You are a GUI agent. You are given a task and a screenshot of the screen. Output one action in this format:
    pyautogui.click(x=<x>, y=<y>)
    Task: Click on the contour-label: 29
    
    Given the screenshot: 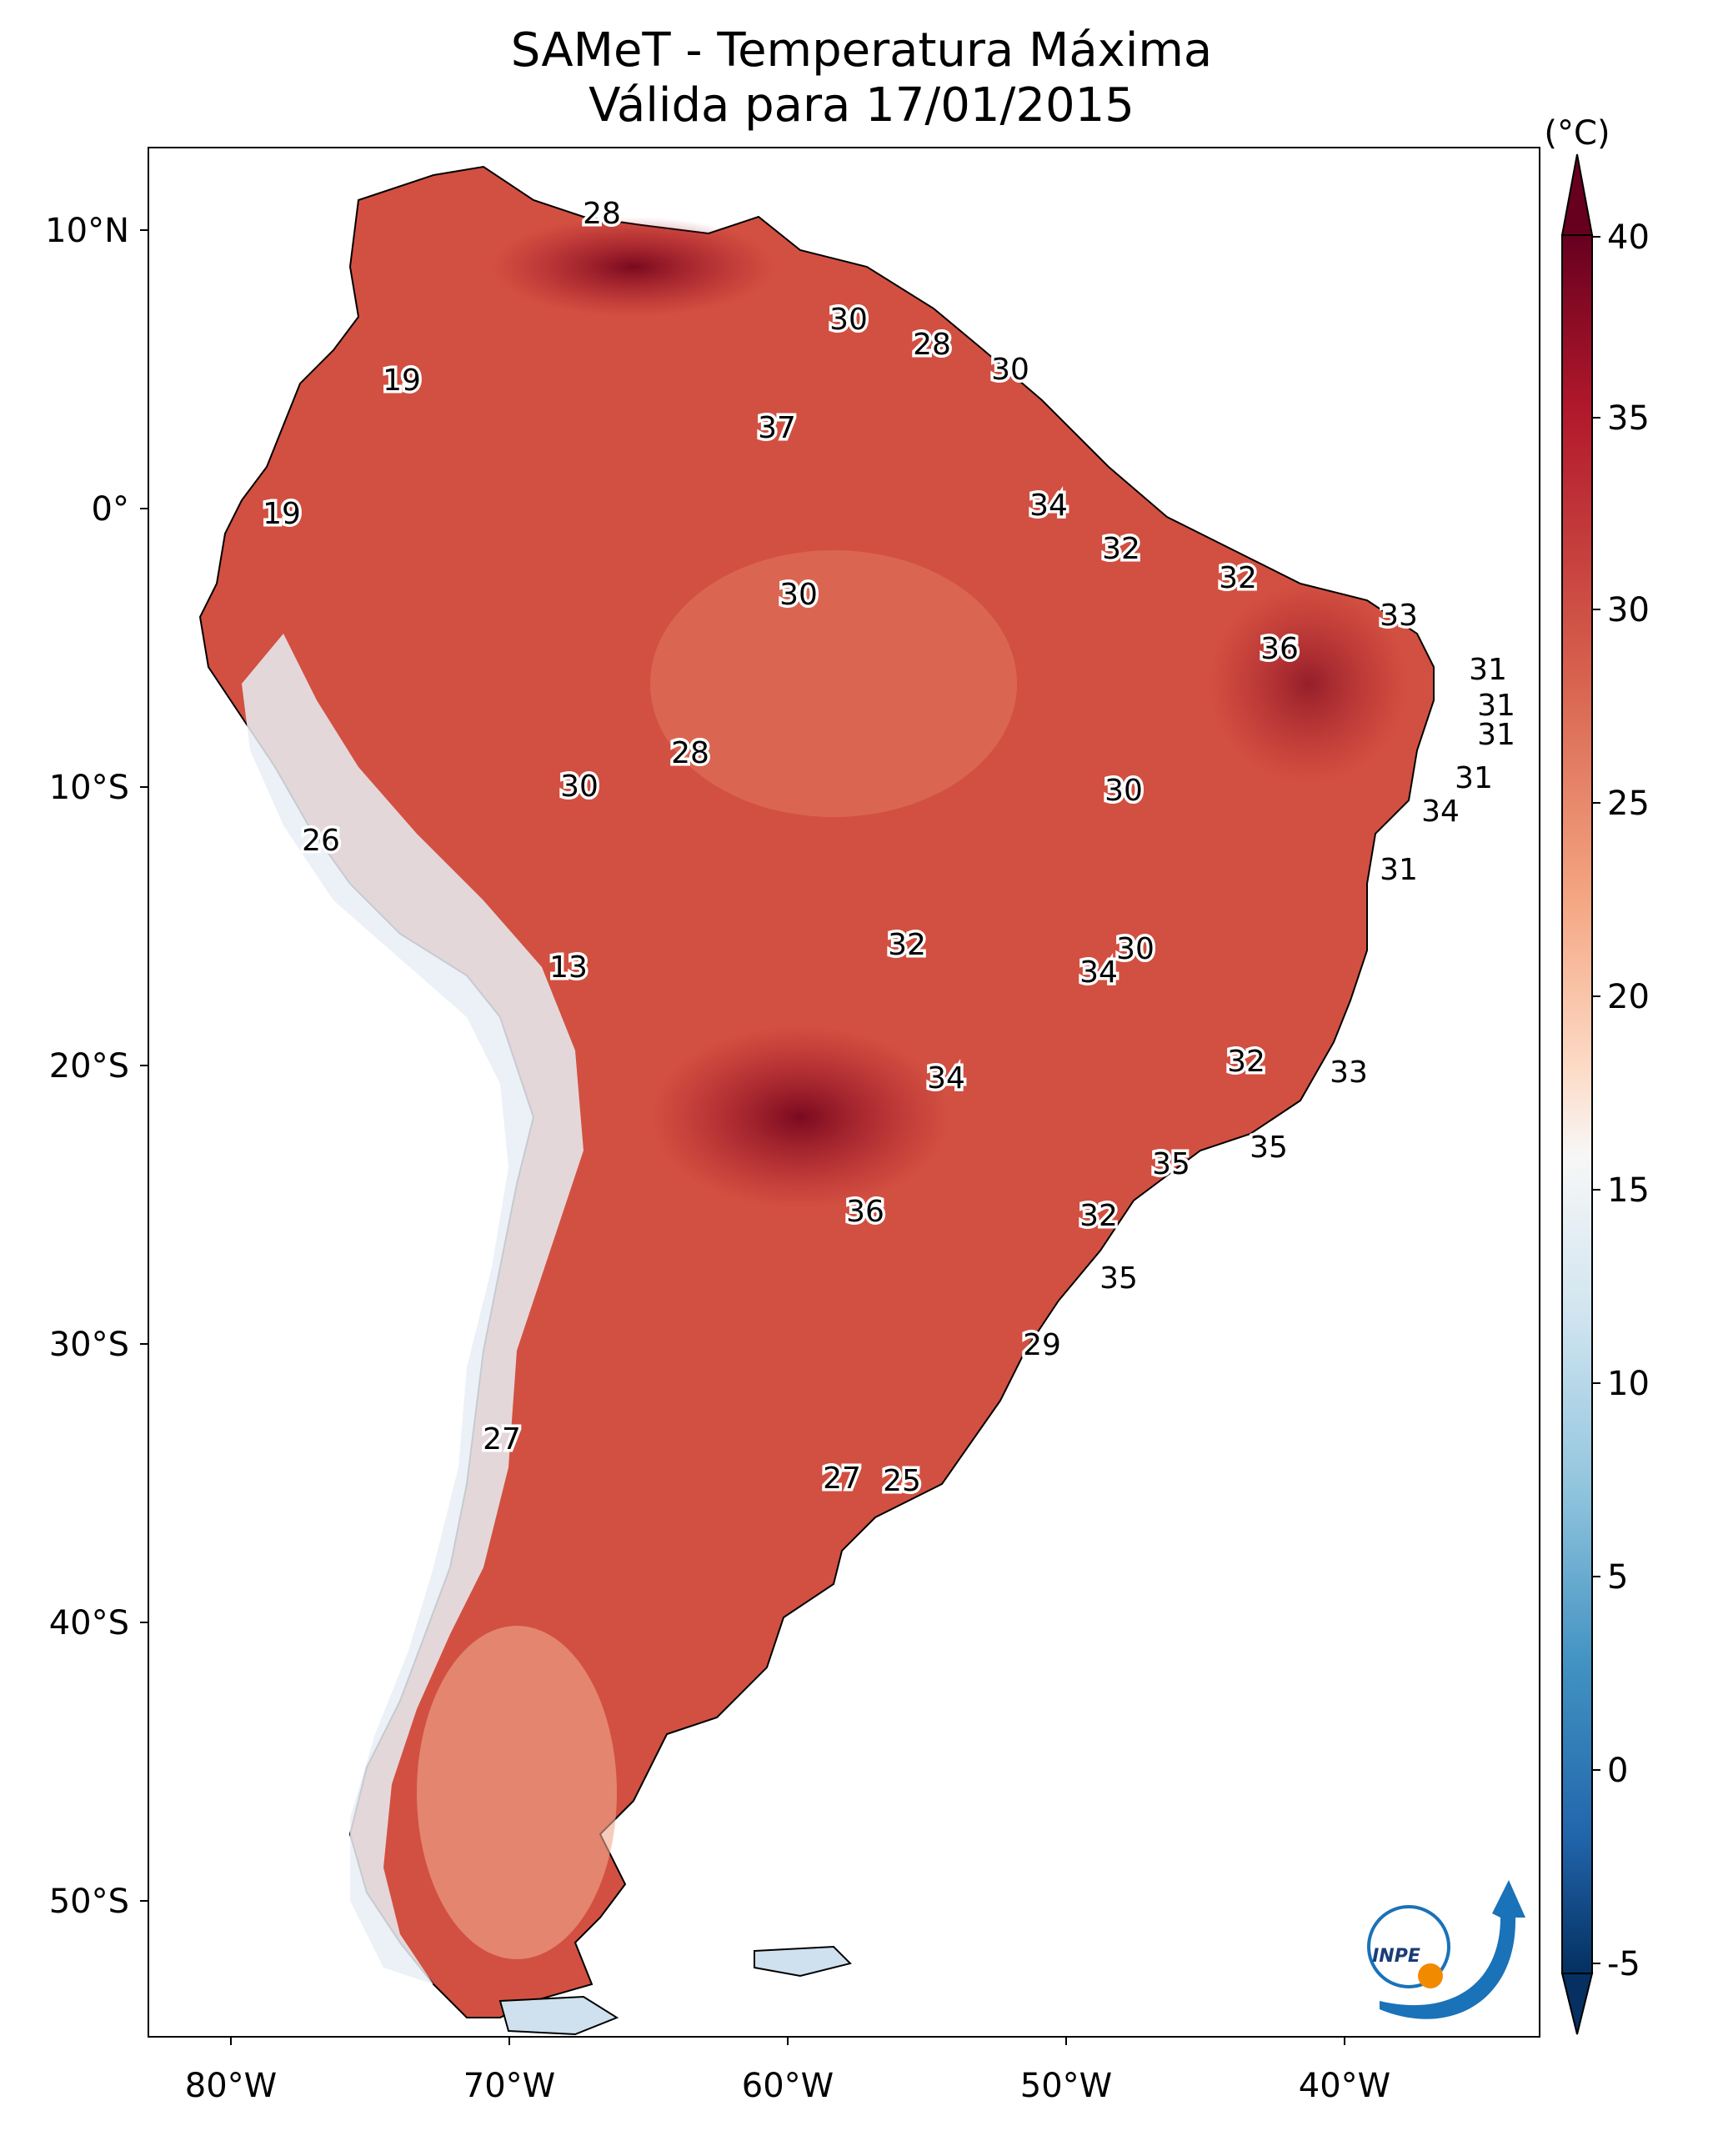 What is the action you would take?
    pyautogui.click(x=1042, y=1345)
    